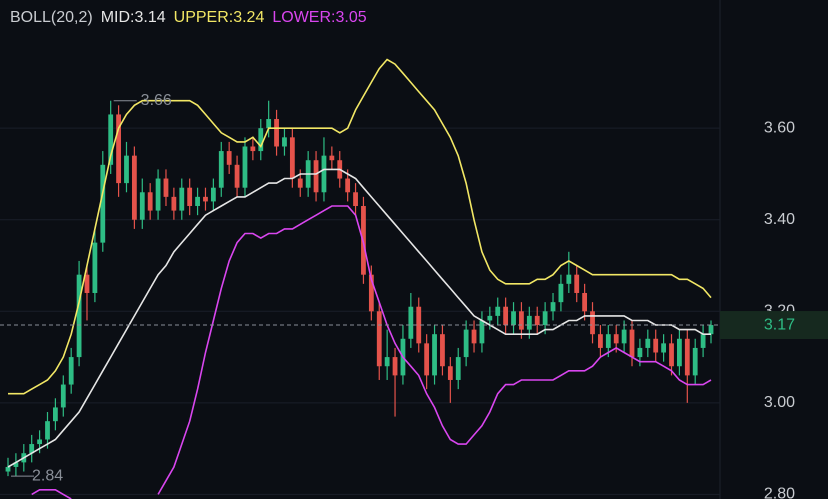 This screenshot has width=828, height=499. I want to click on low-marker-label: 2.84, so click(47, 475).